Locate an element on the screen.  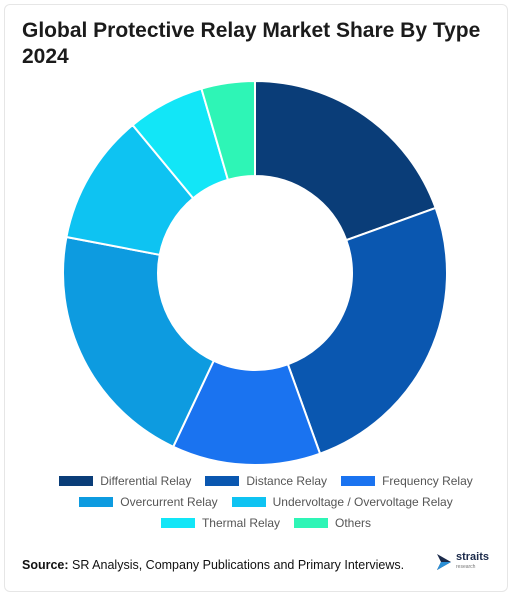
donut-slice-overcurrent-relay is located at coordinates (139, 342).